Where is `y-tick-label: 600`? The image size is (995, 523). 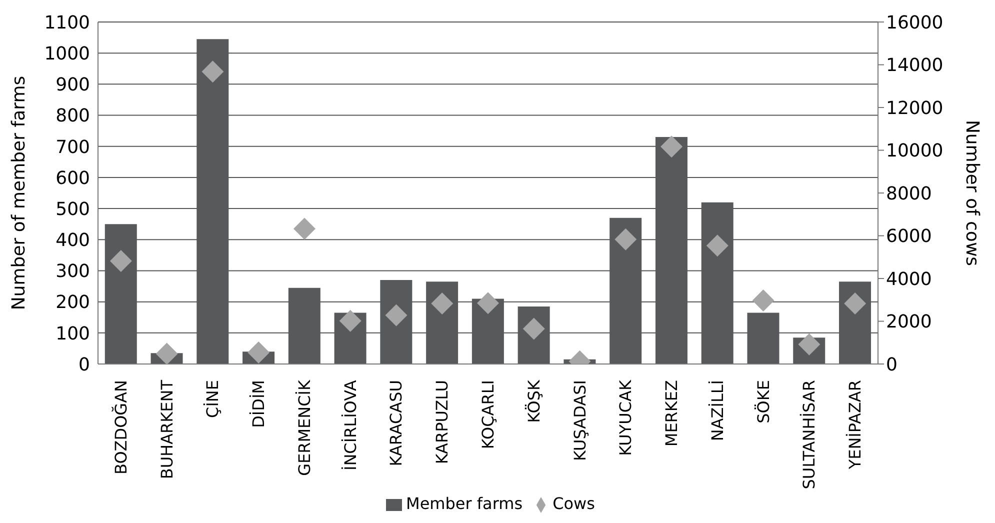
y-tick-label: 600 is located at coordinates (73, 178).